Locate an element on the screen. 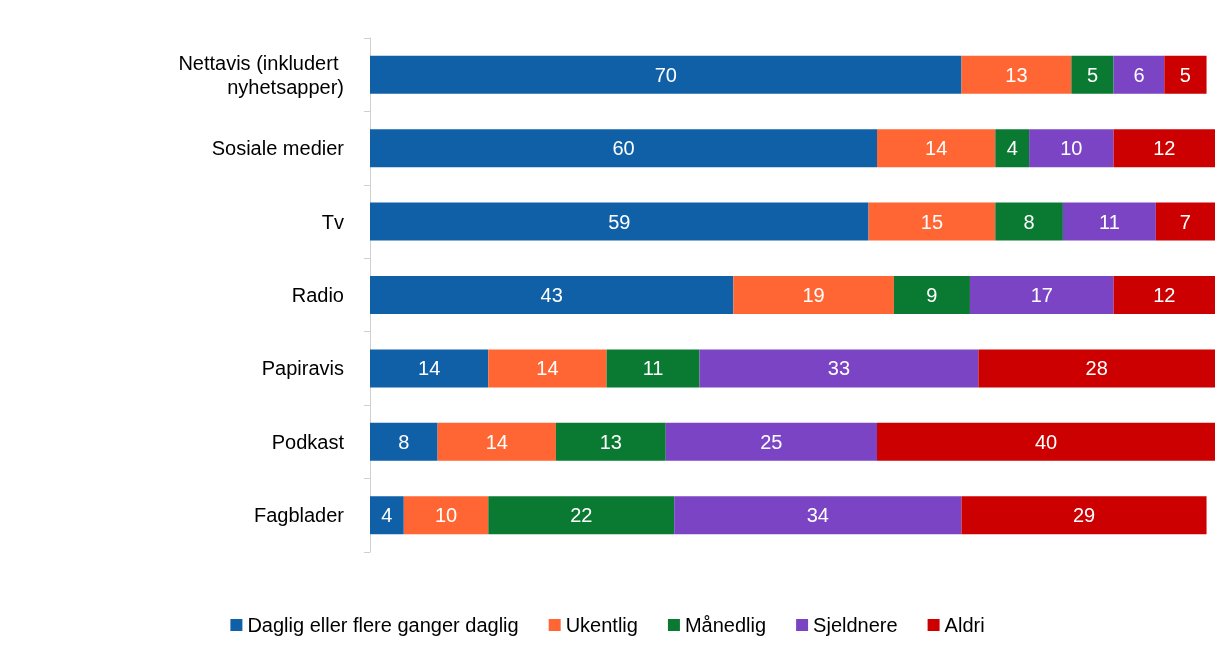  data-label: 25 is located at coordinates (771, 441).